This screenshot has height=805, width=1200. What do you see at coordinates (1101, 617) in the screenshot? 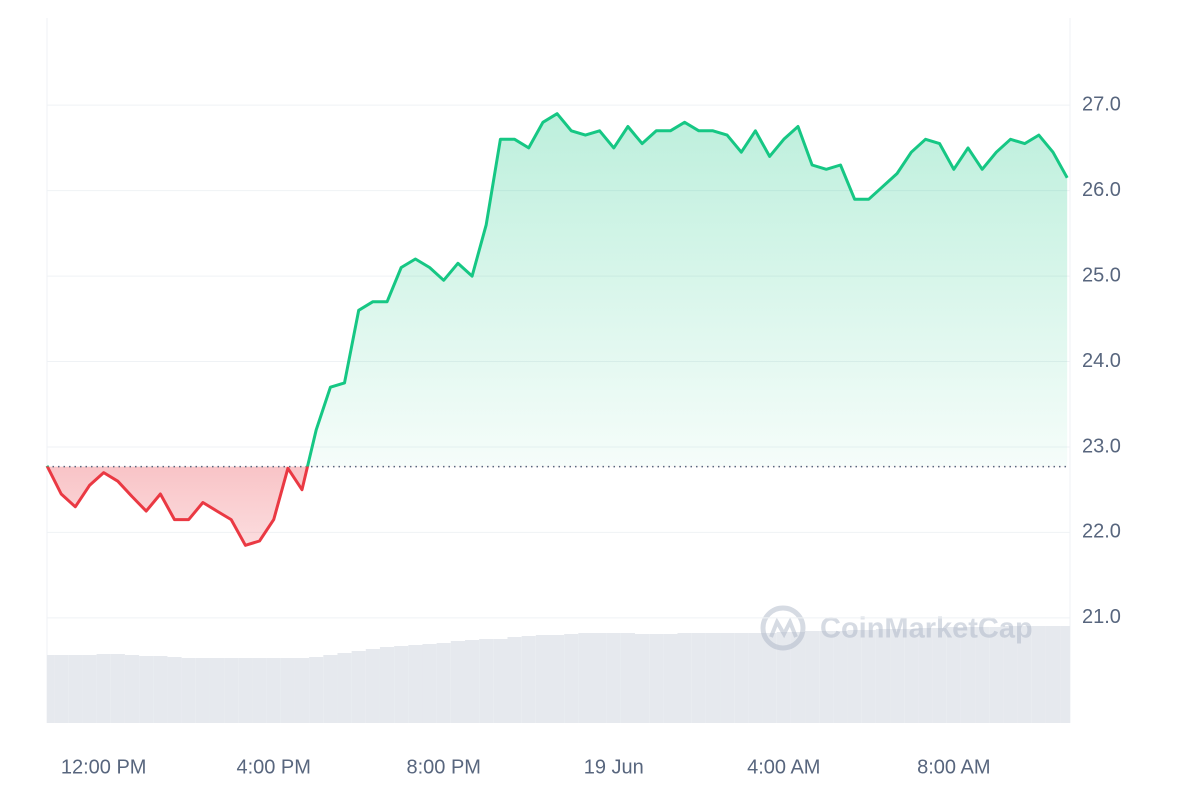
I see `y-tick-label: 21.0` at bounding box center [1101, 617].